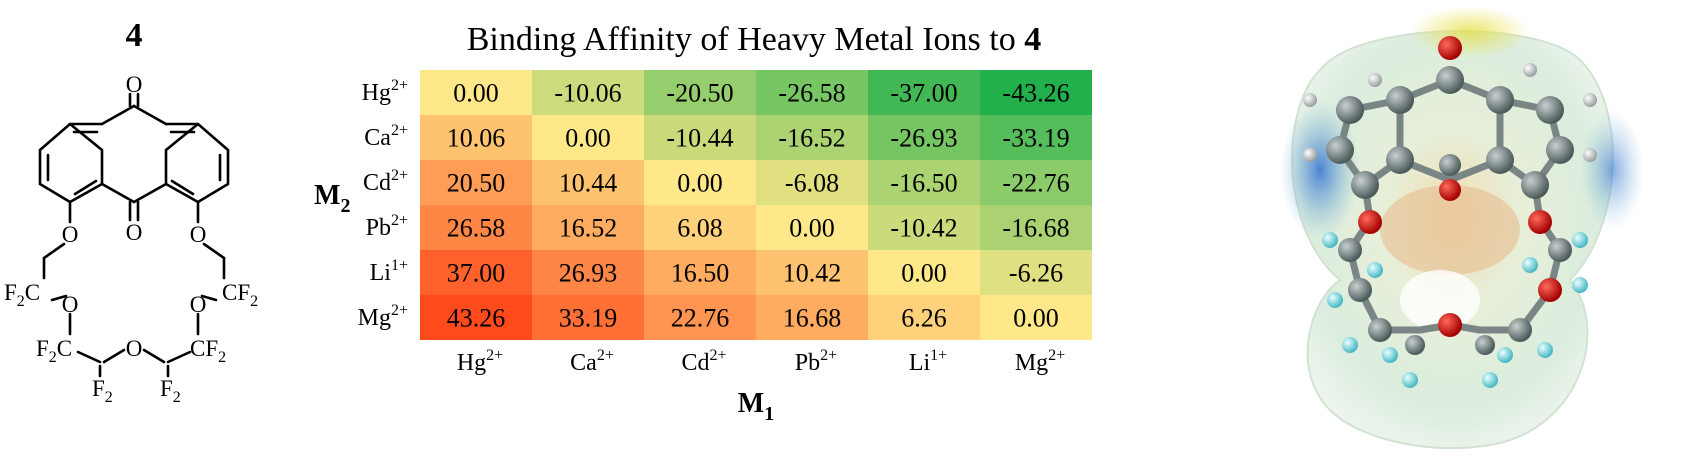 This screenshot has height=469, width=1690. I want to click on chemical-structure: 4, so click(131, 211).